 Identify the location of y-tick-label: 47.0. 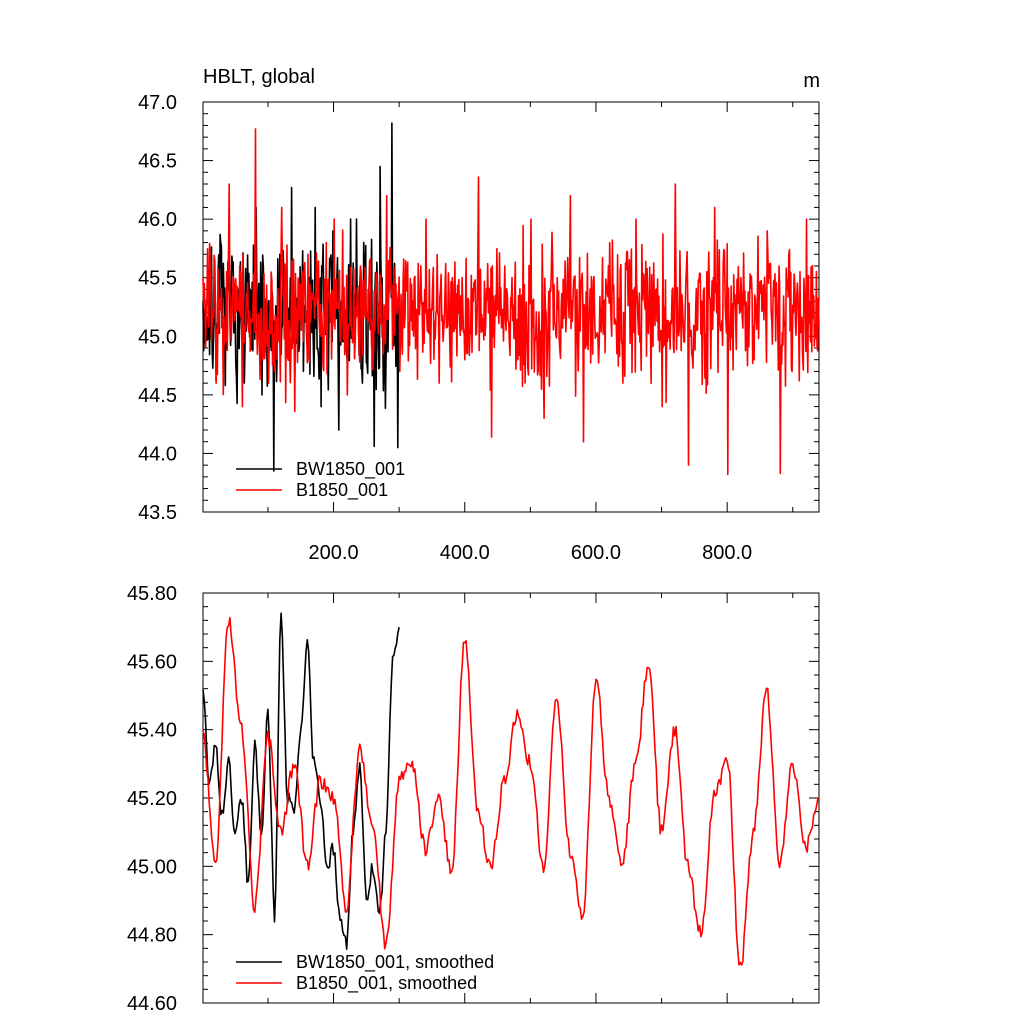
(157, 103).